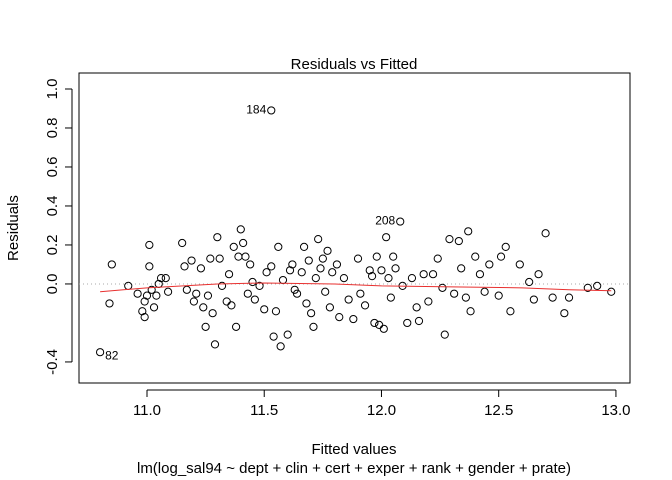  What do you see at coordinates (112, 355) in the screenshot?
I see `point-label: 82` at bounding box center [112, 355].